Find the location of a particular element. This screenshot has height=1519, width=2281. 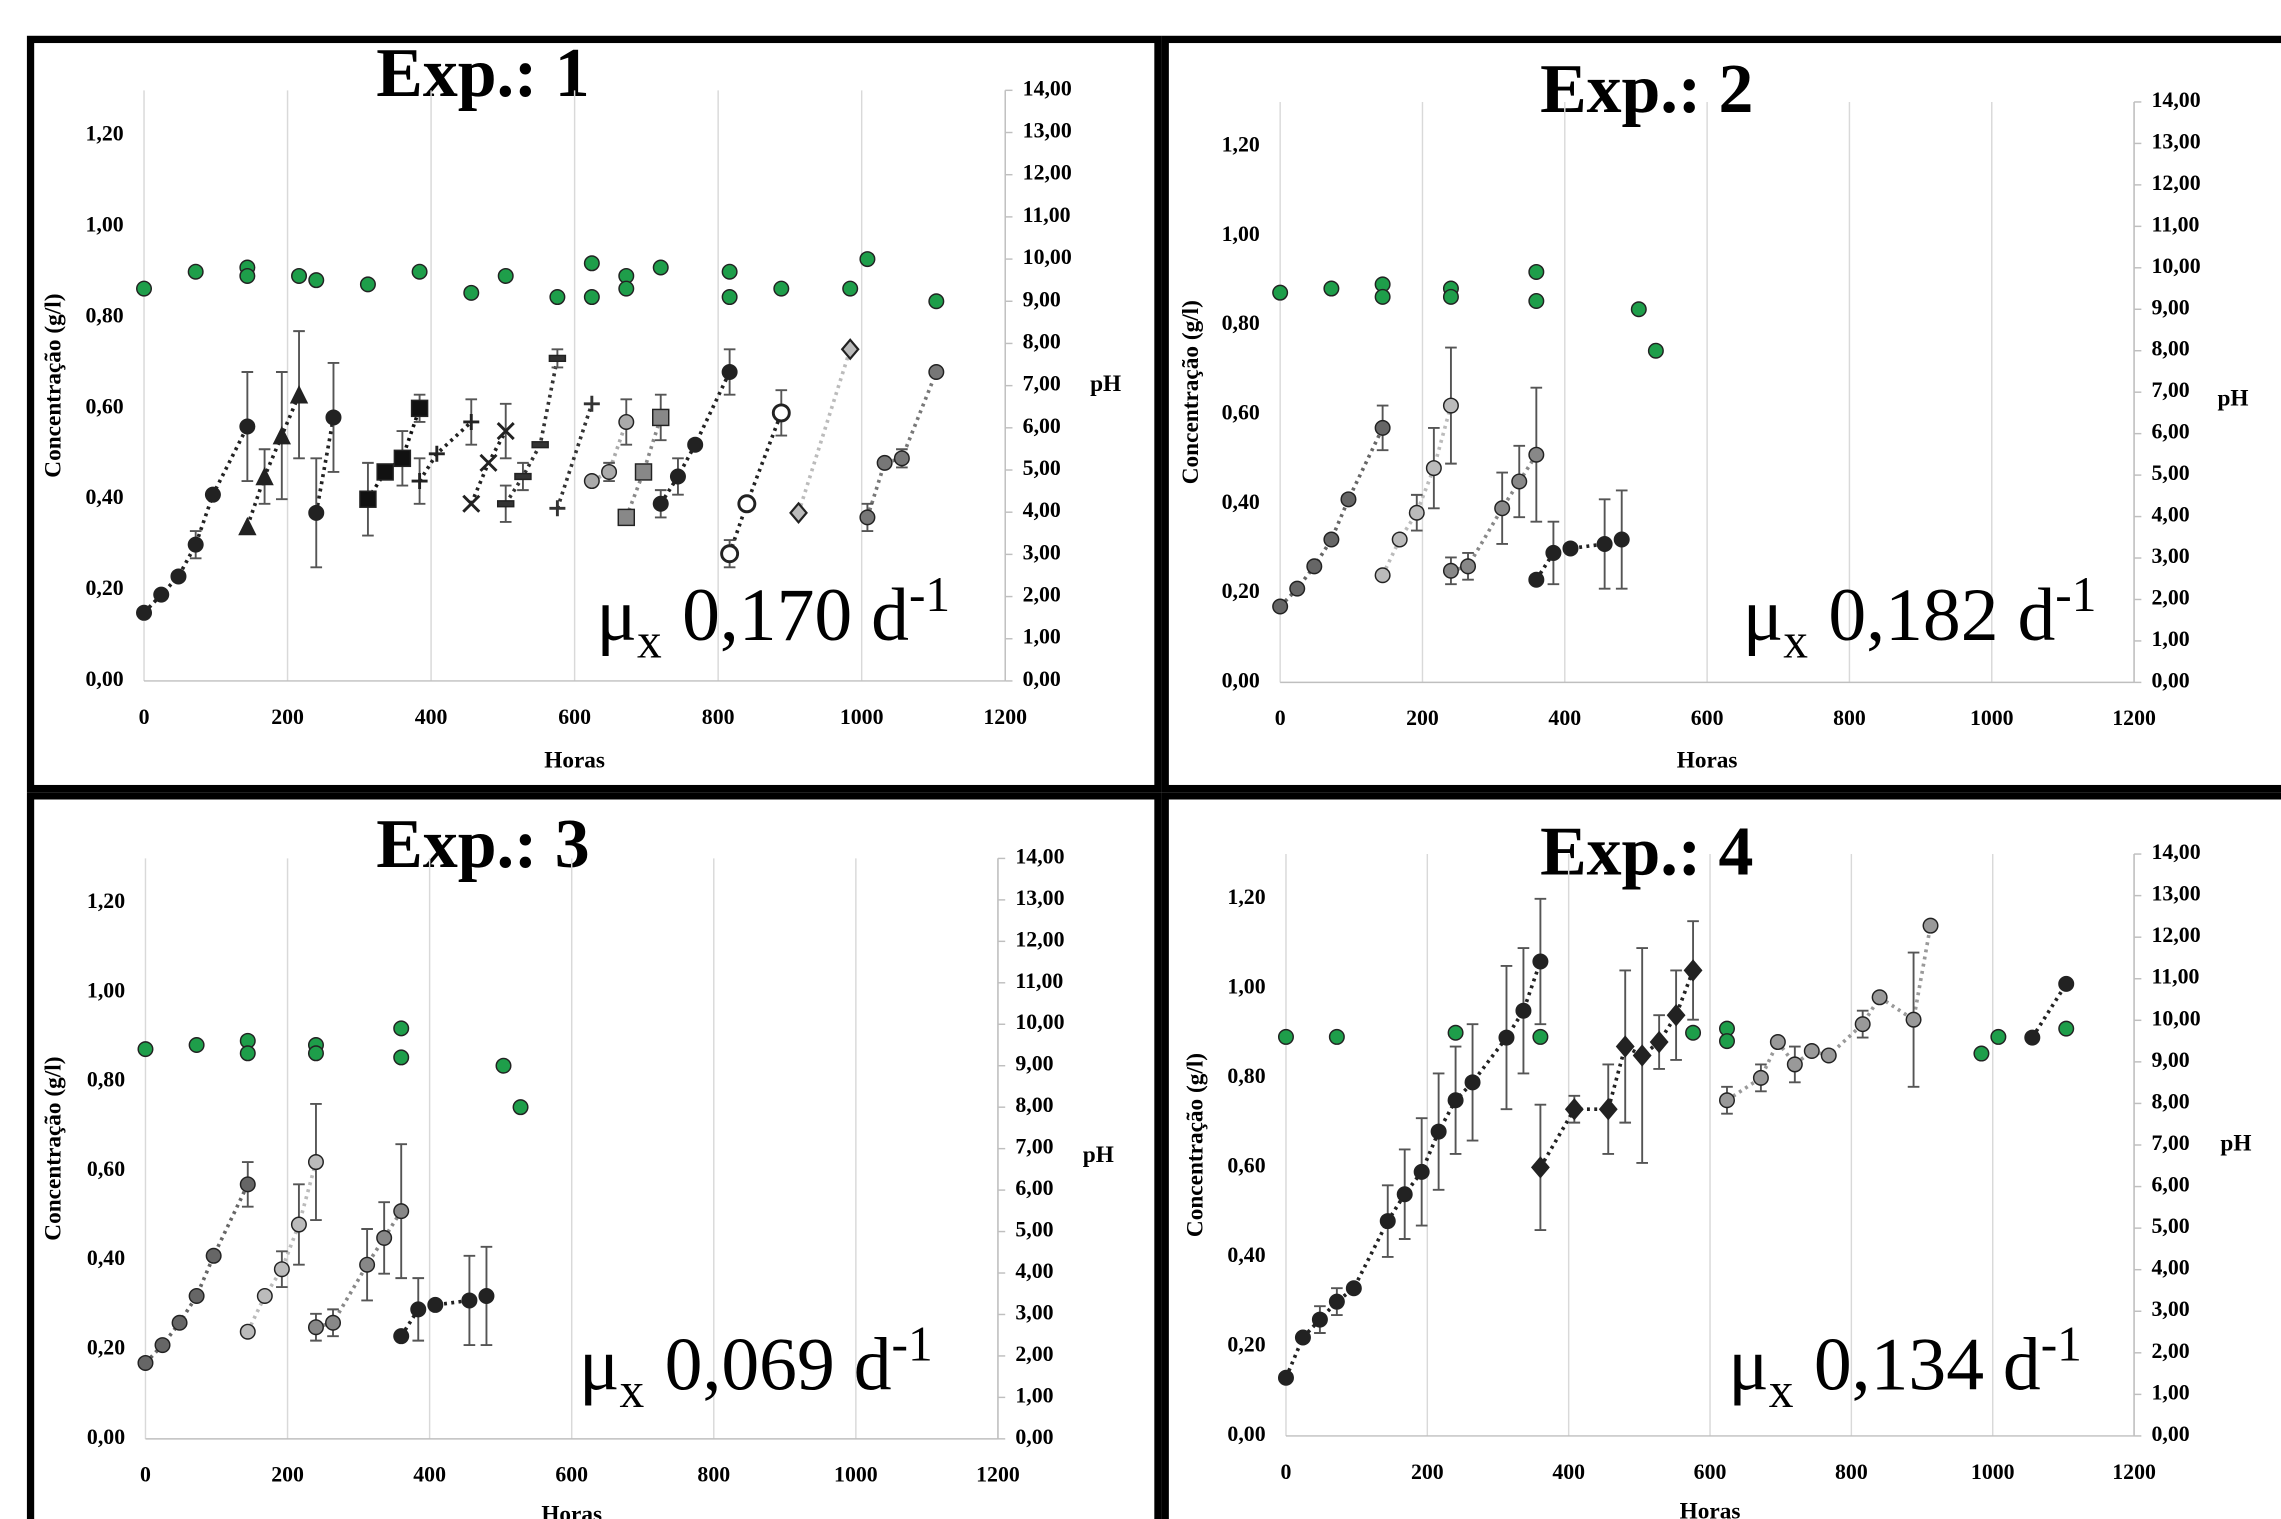

growth-rate: μx 0,069 d-1 is located at coordinates (756, 1367).